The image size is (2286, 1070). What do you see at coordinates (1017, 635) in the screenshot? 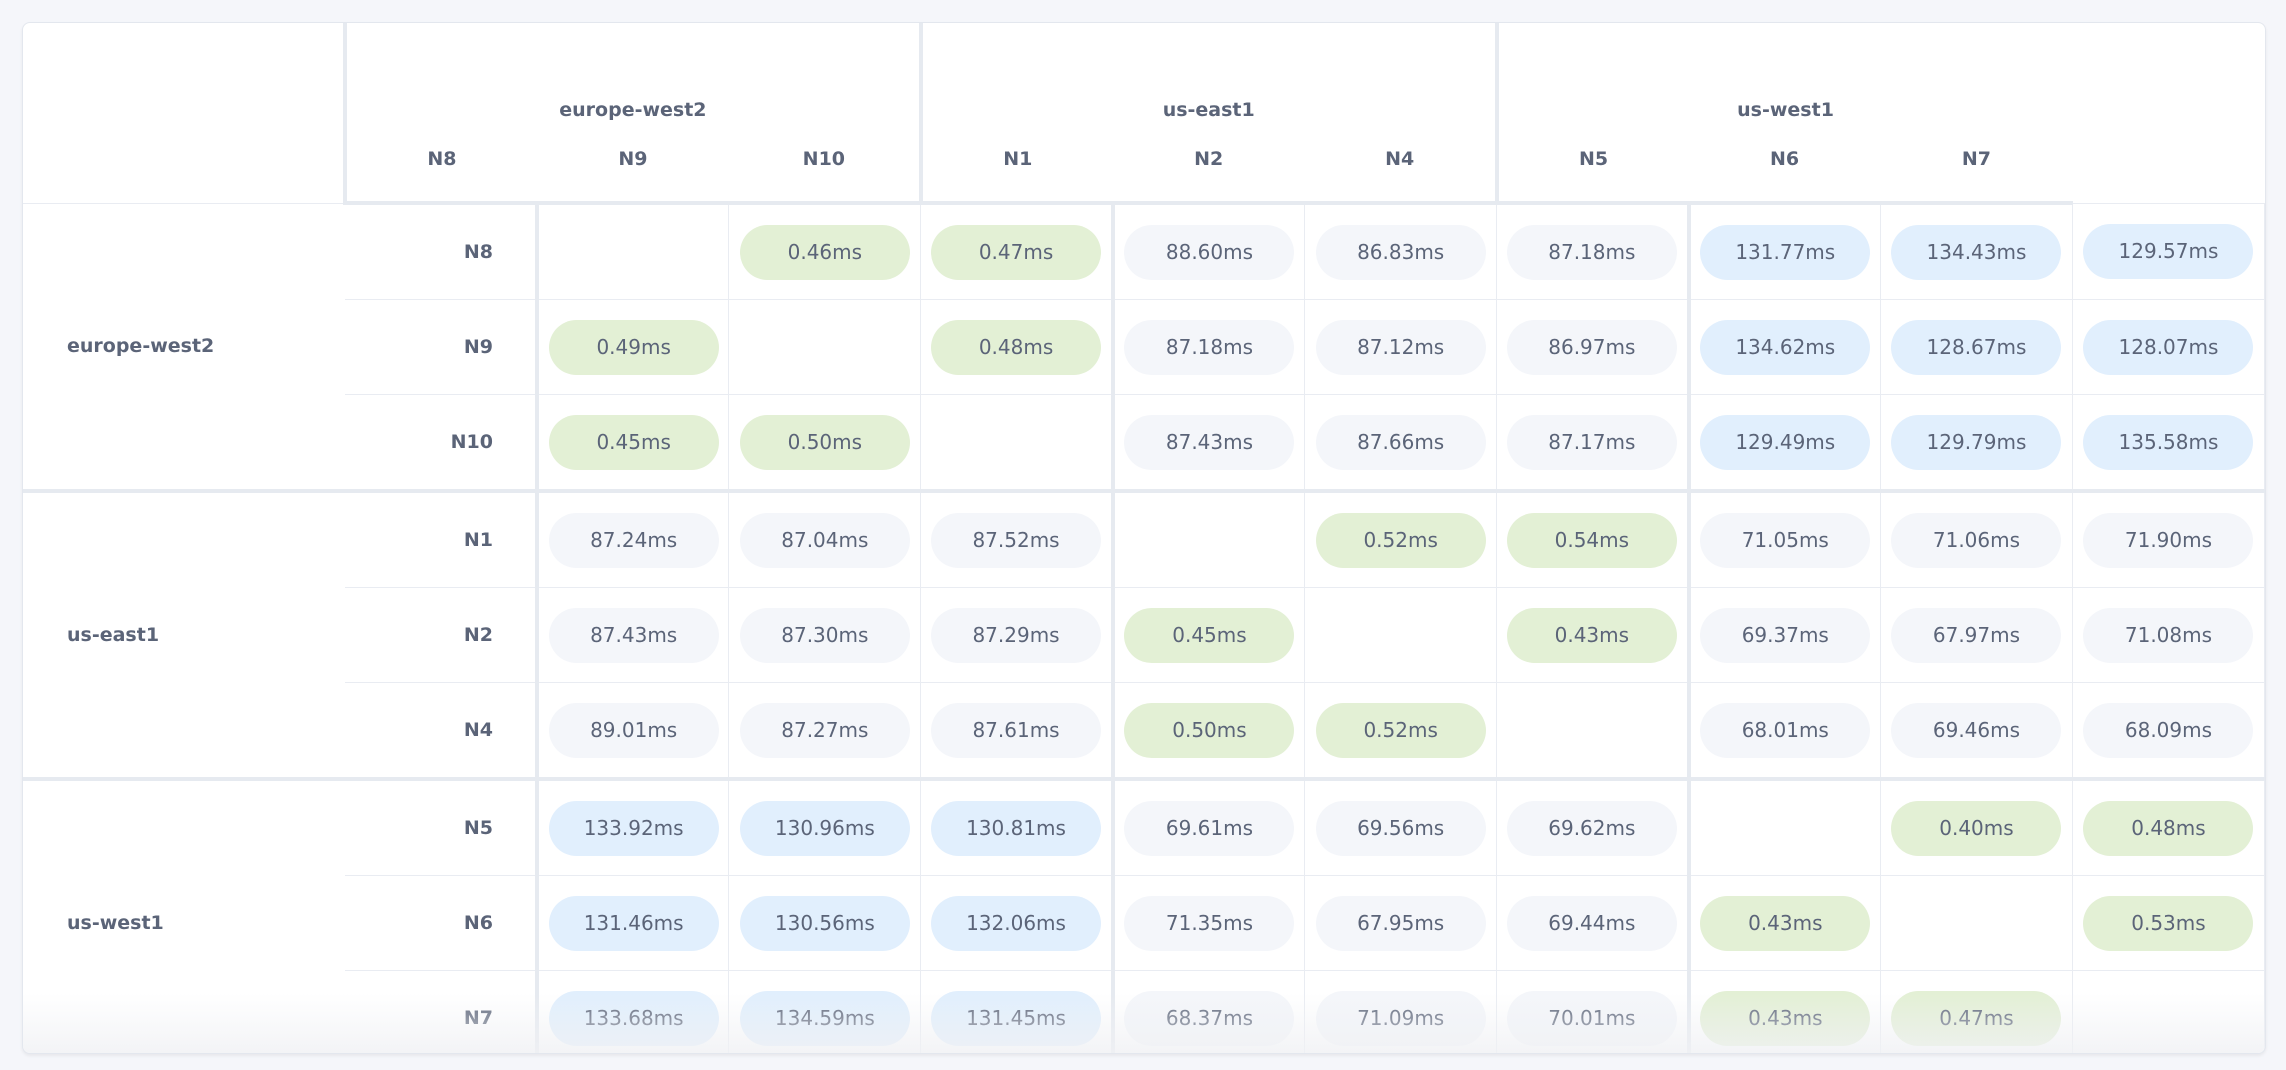
I see `latency-cell: 87.29ms` at bounding box center [1017, 635].